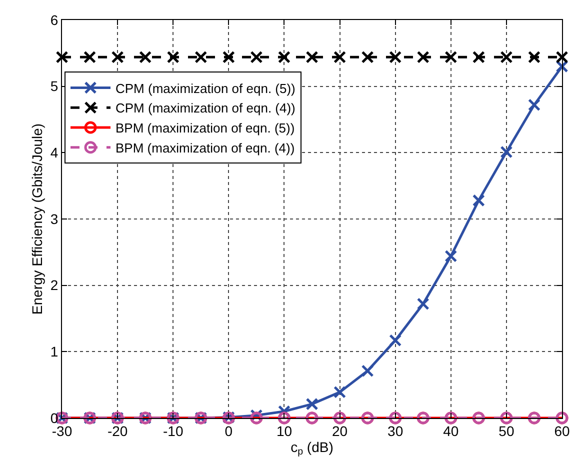 The width and height of the screenshot is (582, 464). Describe the element at coordinates (54, 218) in the screenshot. I see `y-tick-label: 3` at that location.